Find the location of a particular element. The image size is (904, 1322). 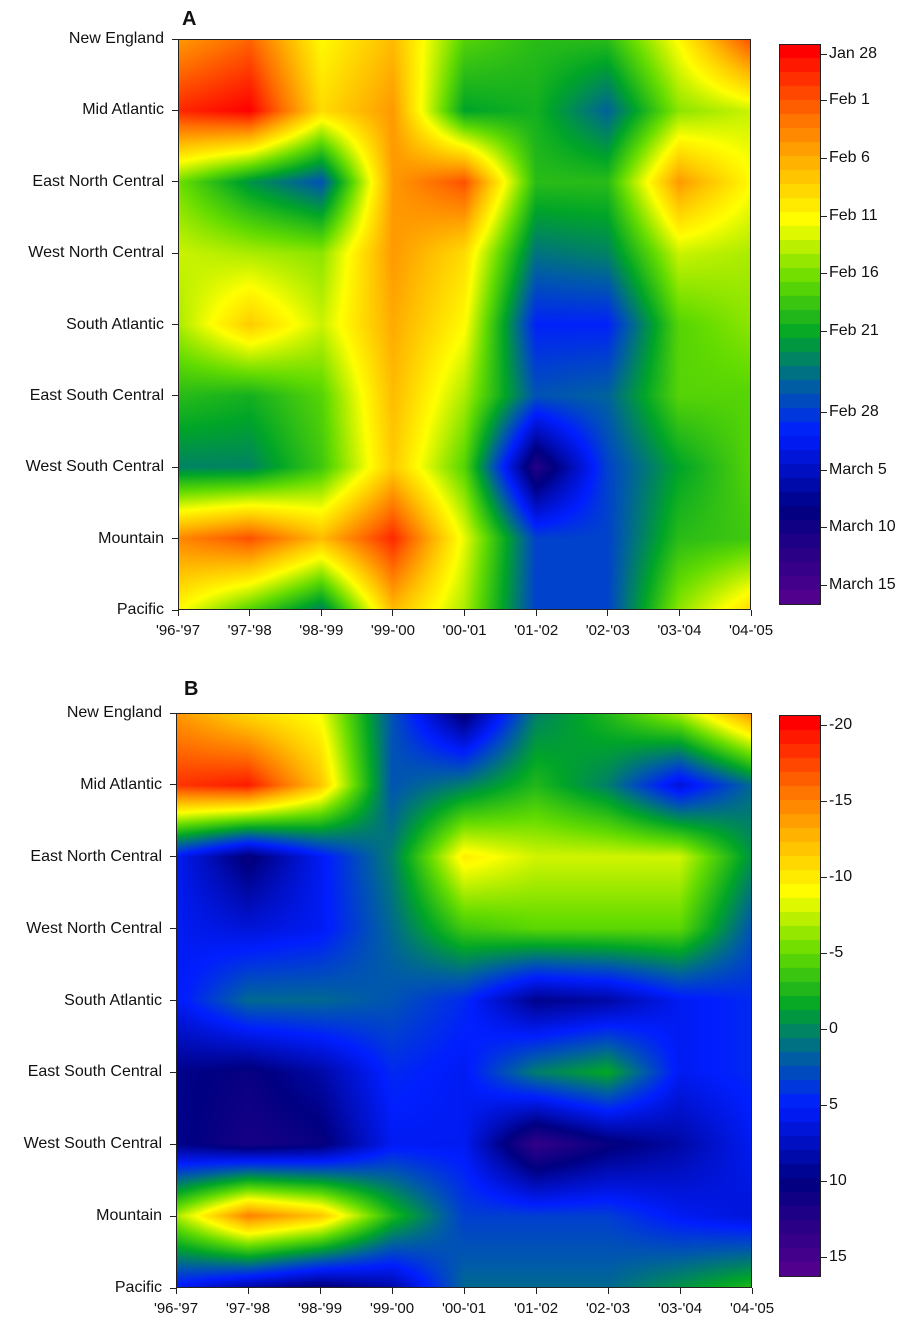

colorbar-label: -5 is located at coordinates (836, 952).